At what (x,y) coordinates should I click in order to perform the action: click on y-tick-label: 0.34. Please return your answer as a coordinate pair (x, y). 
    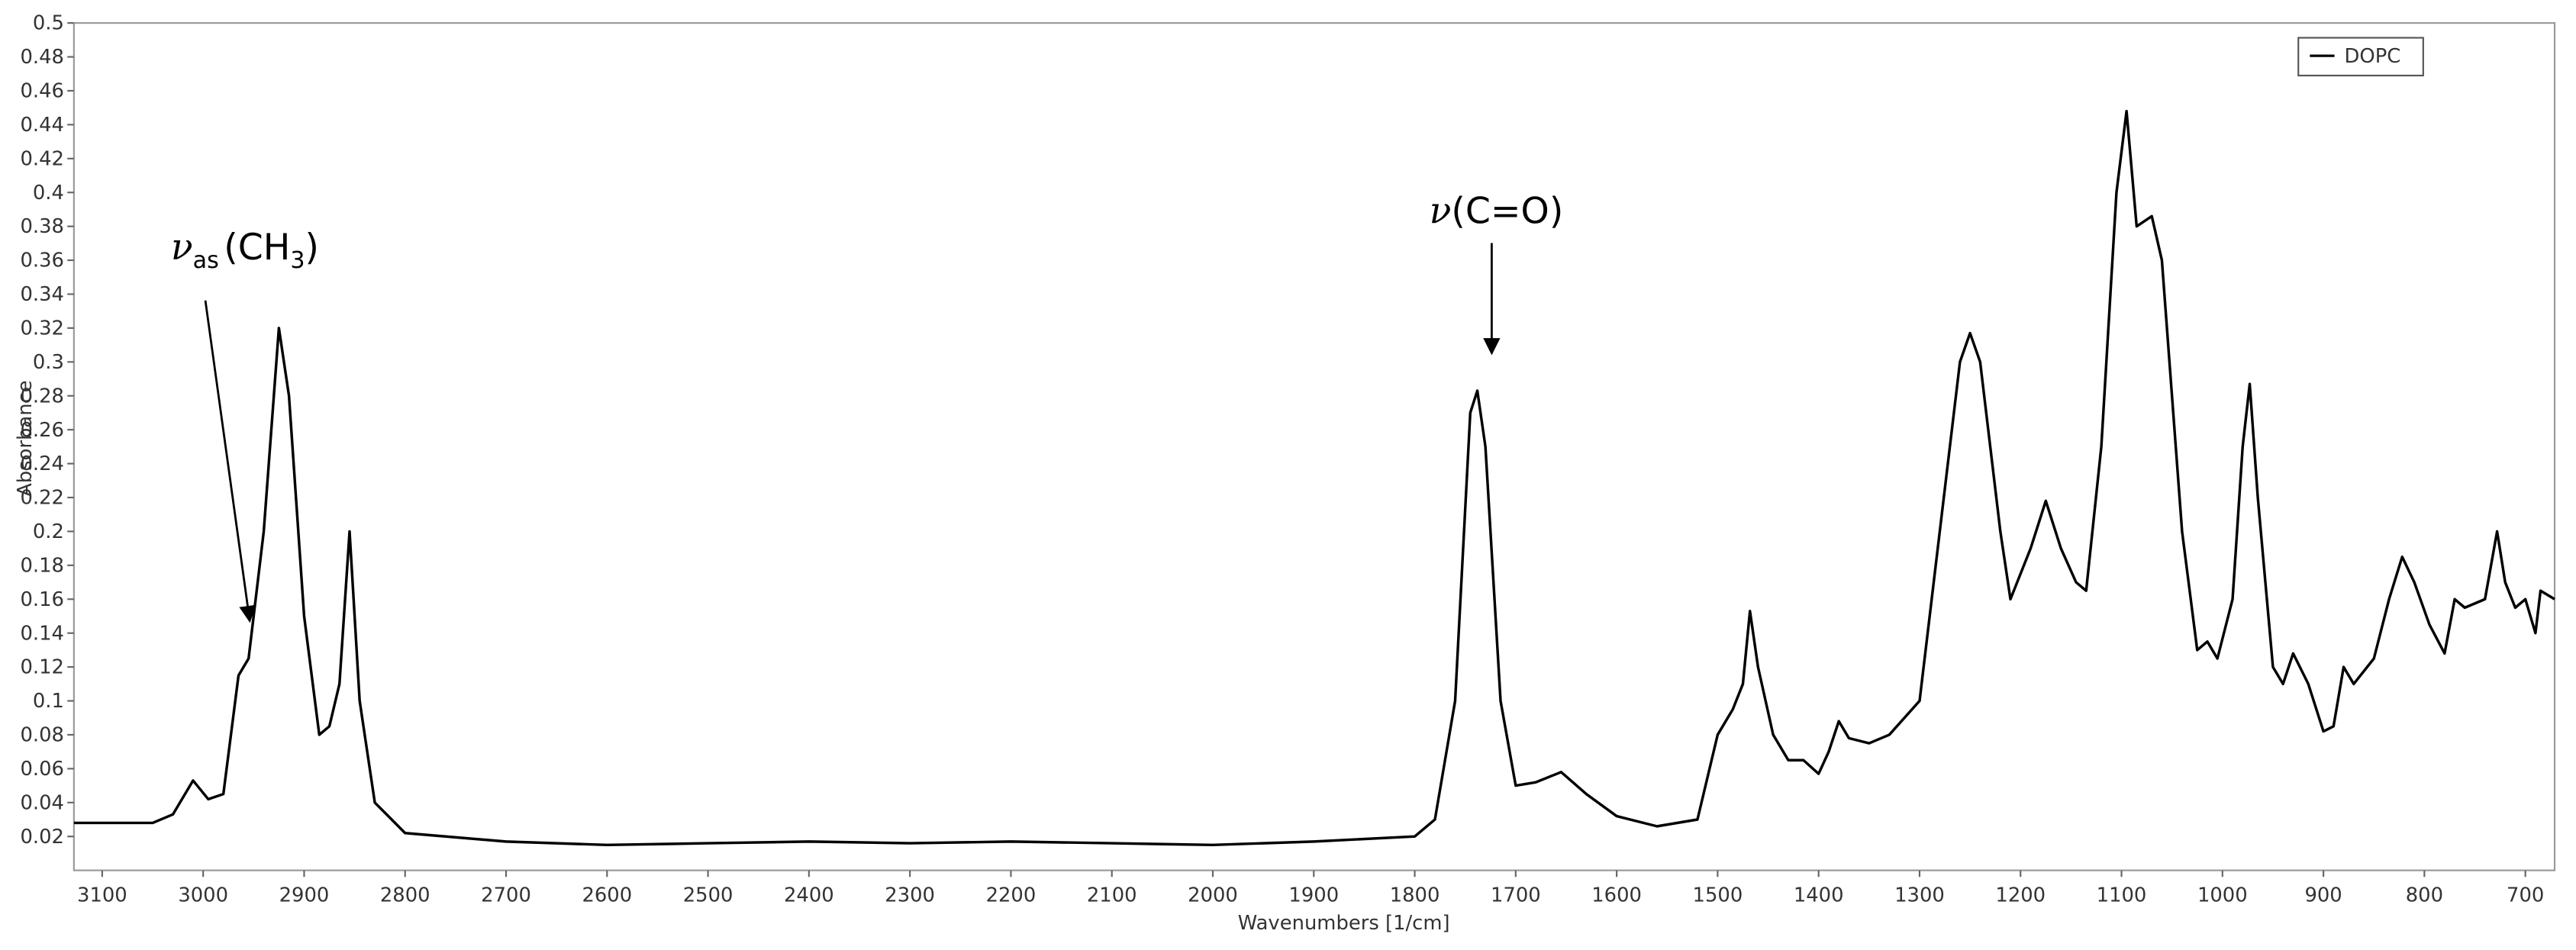
    Looking at the image, I should click on (42, 295).